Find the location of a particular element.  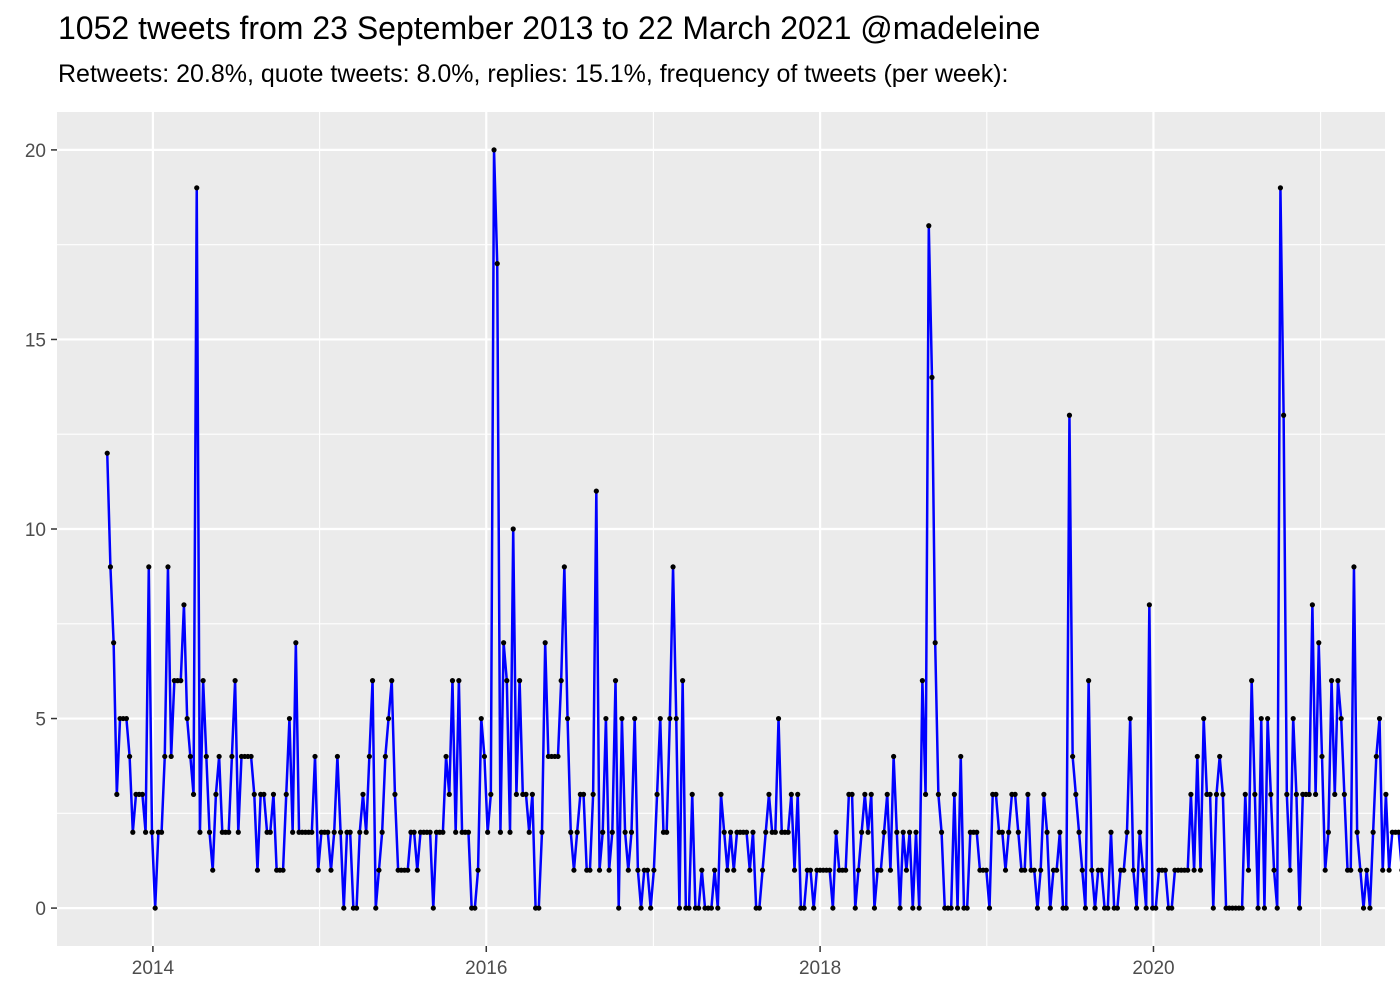

x-tick-label: 2020 is located at coordinates (1153, 968).